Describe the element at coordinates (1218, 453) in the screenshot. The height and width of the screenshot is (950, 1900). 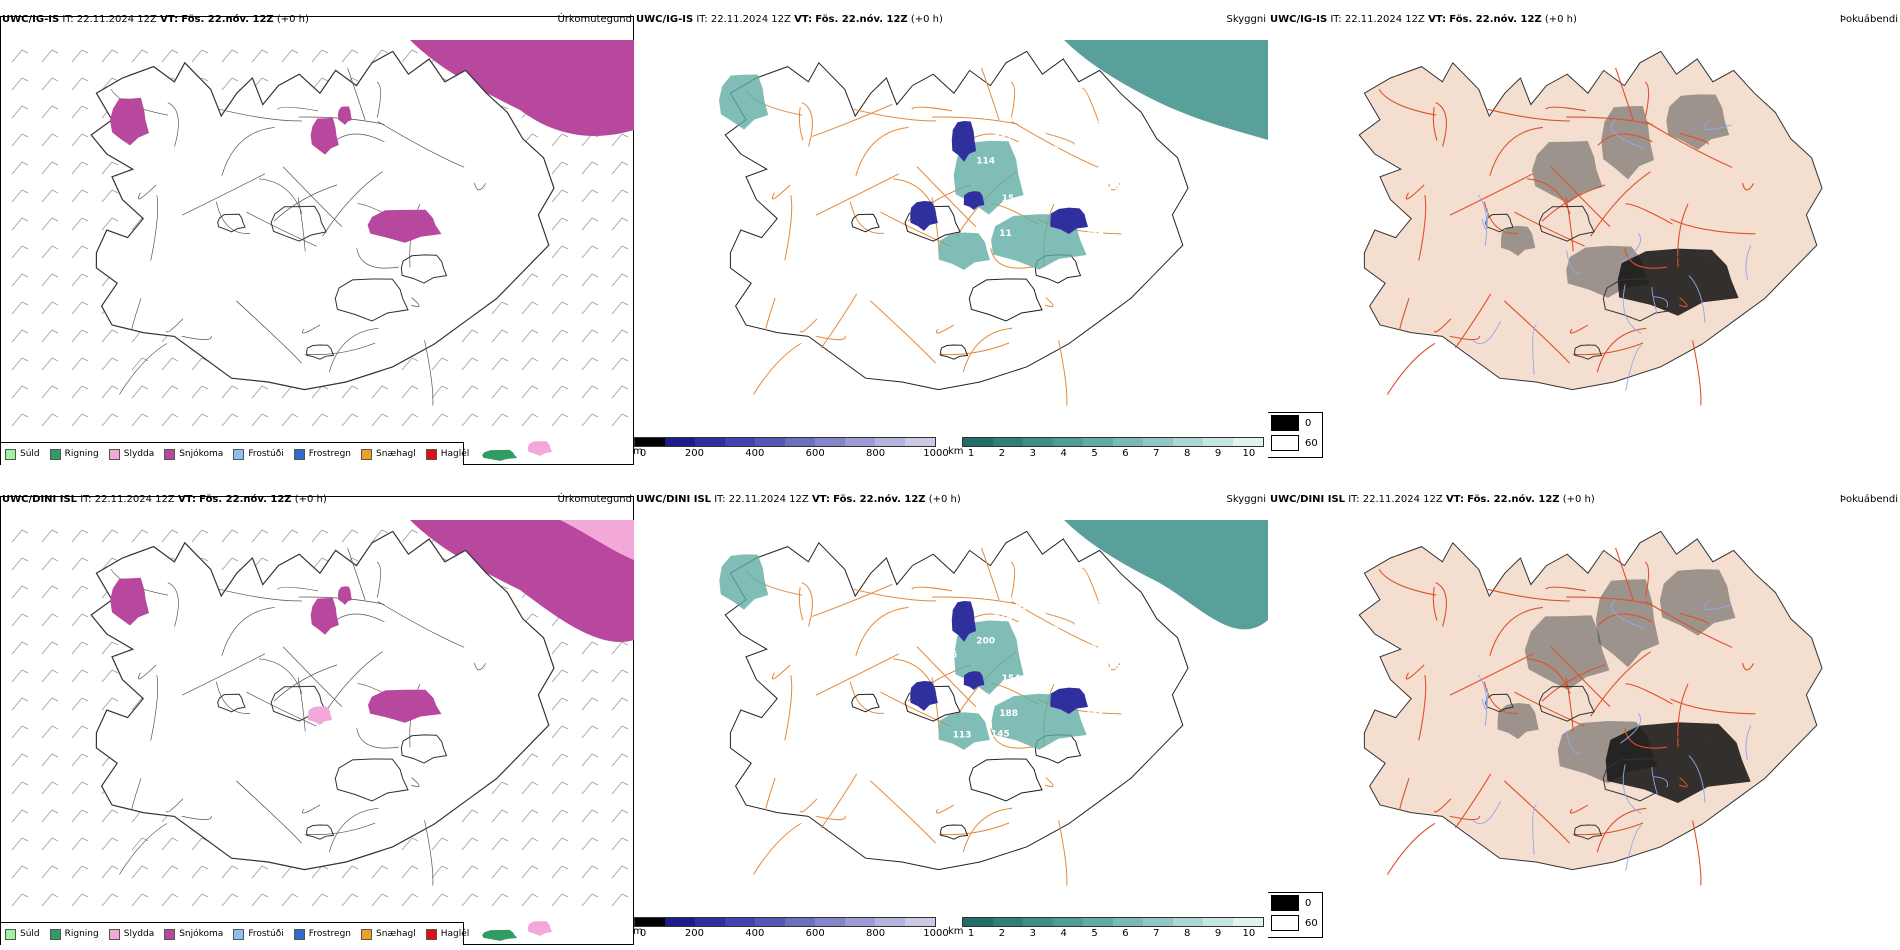
I see `colorbar-tick: 9` at that location.